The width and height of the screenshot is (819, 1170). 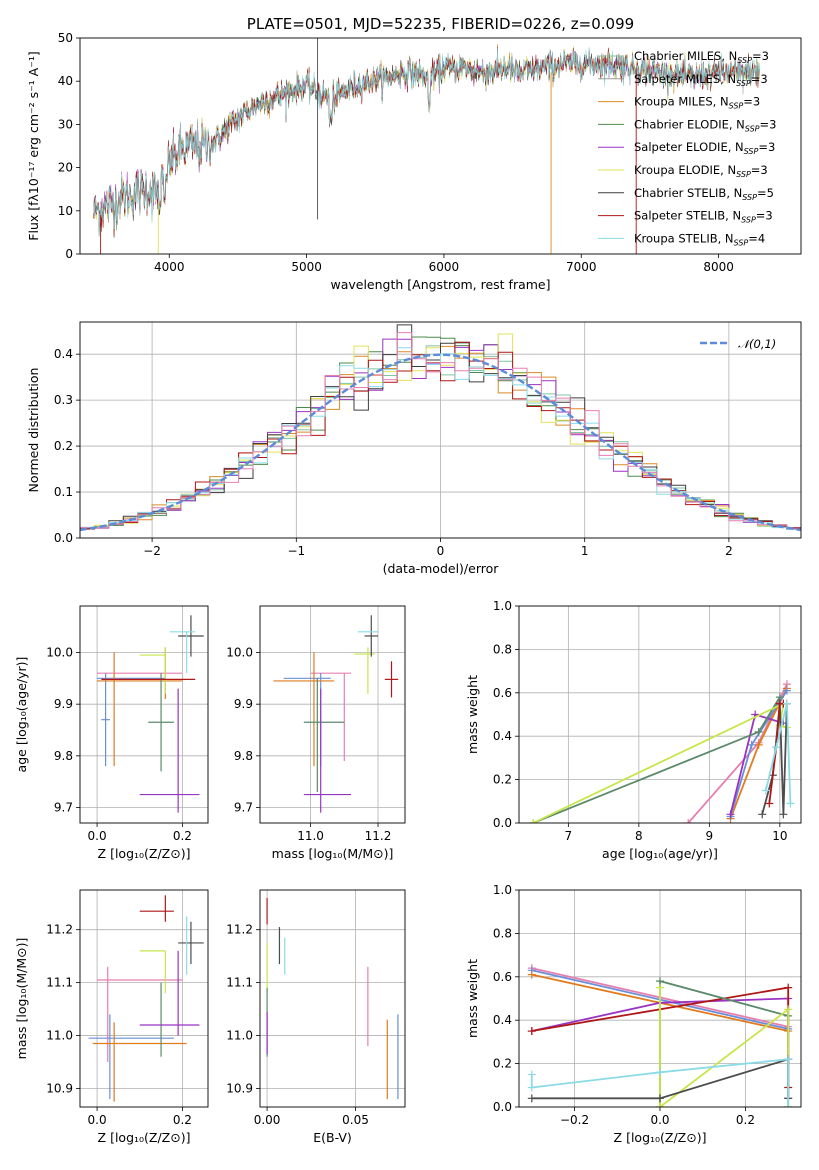 What do you see at coordinates (704, 148) in the screenshot?
I see `legend-entry: Salpeter ELODIE, NSSP=3` at bounding box center [704, 148].